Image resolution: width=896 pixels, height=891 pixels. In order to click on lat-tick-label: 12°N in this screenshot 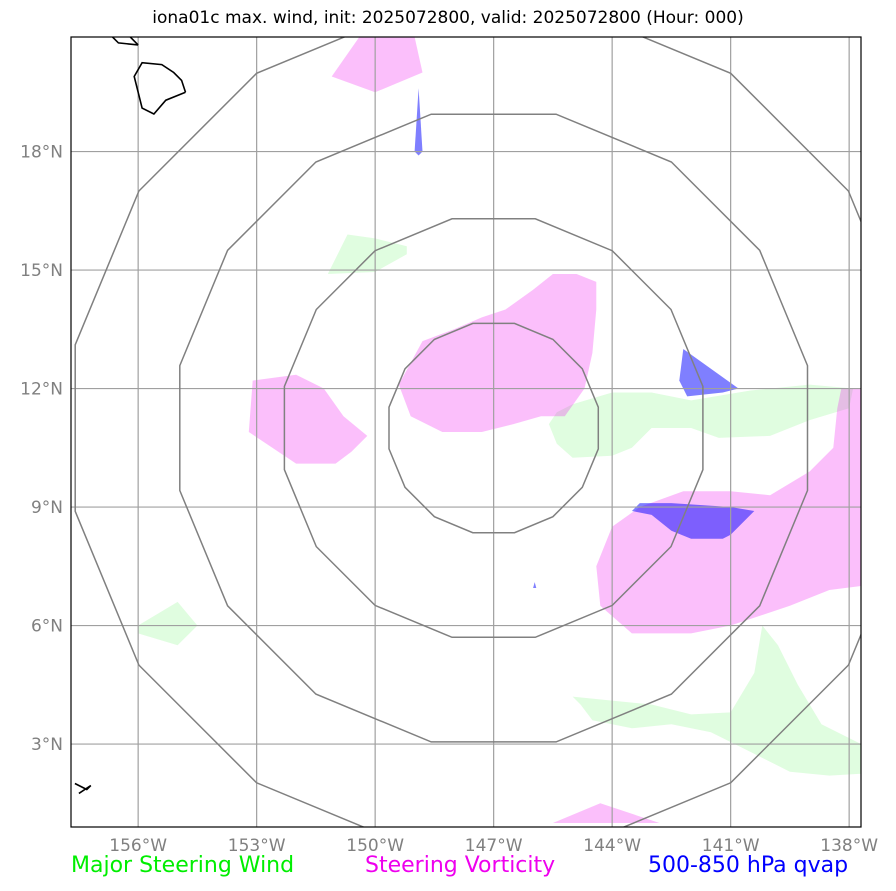, I will do `click(41, 390)`.